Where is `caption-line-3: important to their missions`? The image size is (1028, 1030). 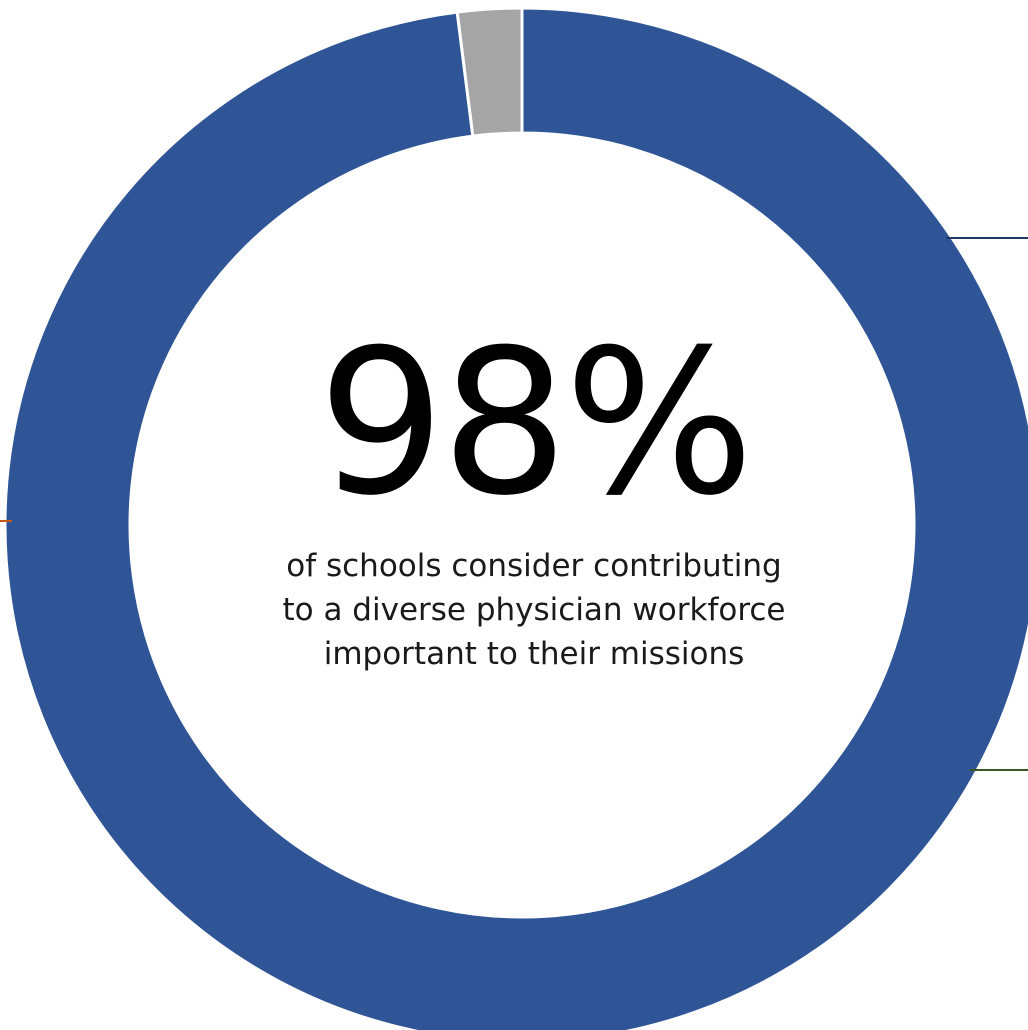
caption-line-3: important to their missions is located at coordinates (534, 654).